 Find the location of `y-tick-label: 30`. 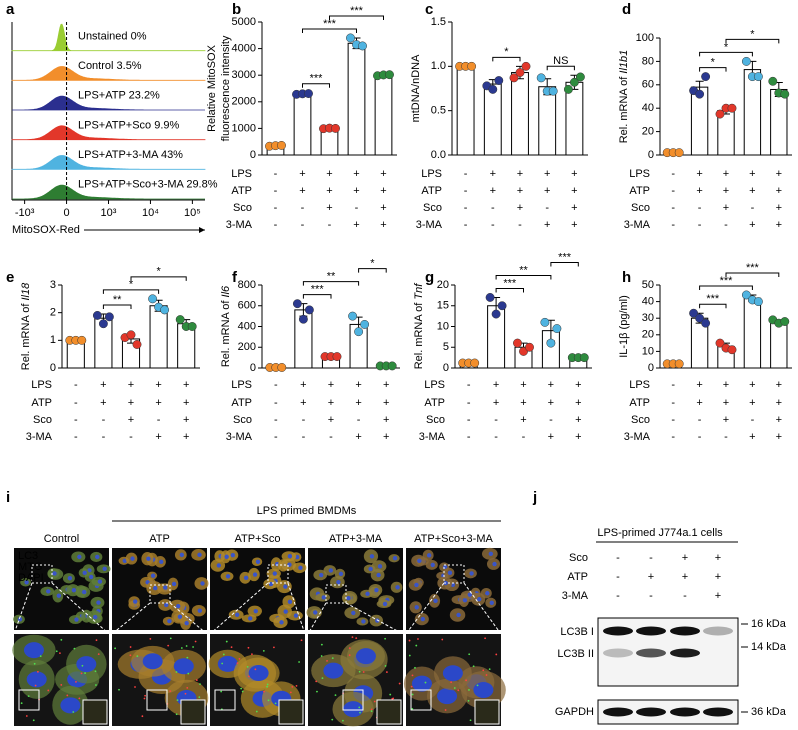

y-tick-label: 30 is located at coordinates (648, 318).